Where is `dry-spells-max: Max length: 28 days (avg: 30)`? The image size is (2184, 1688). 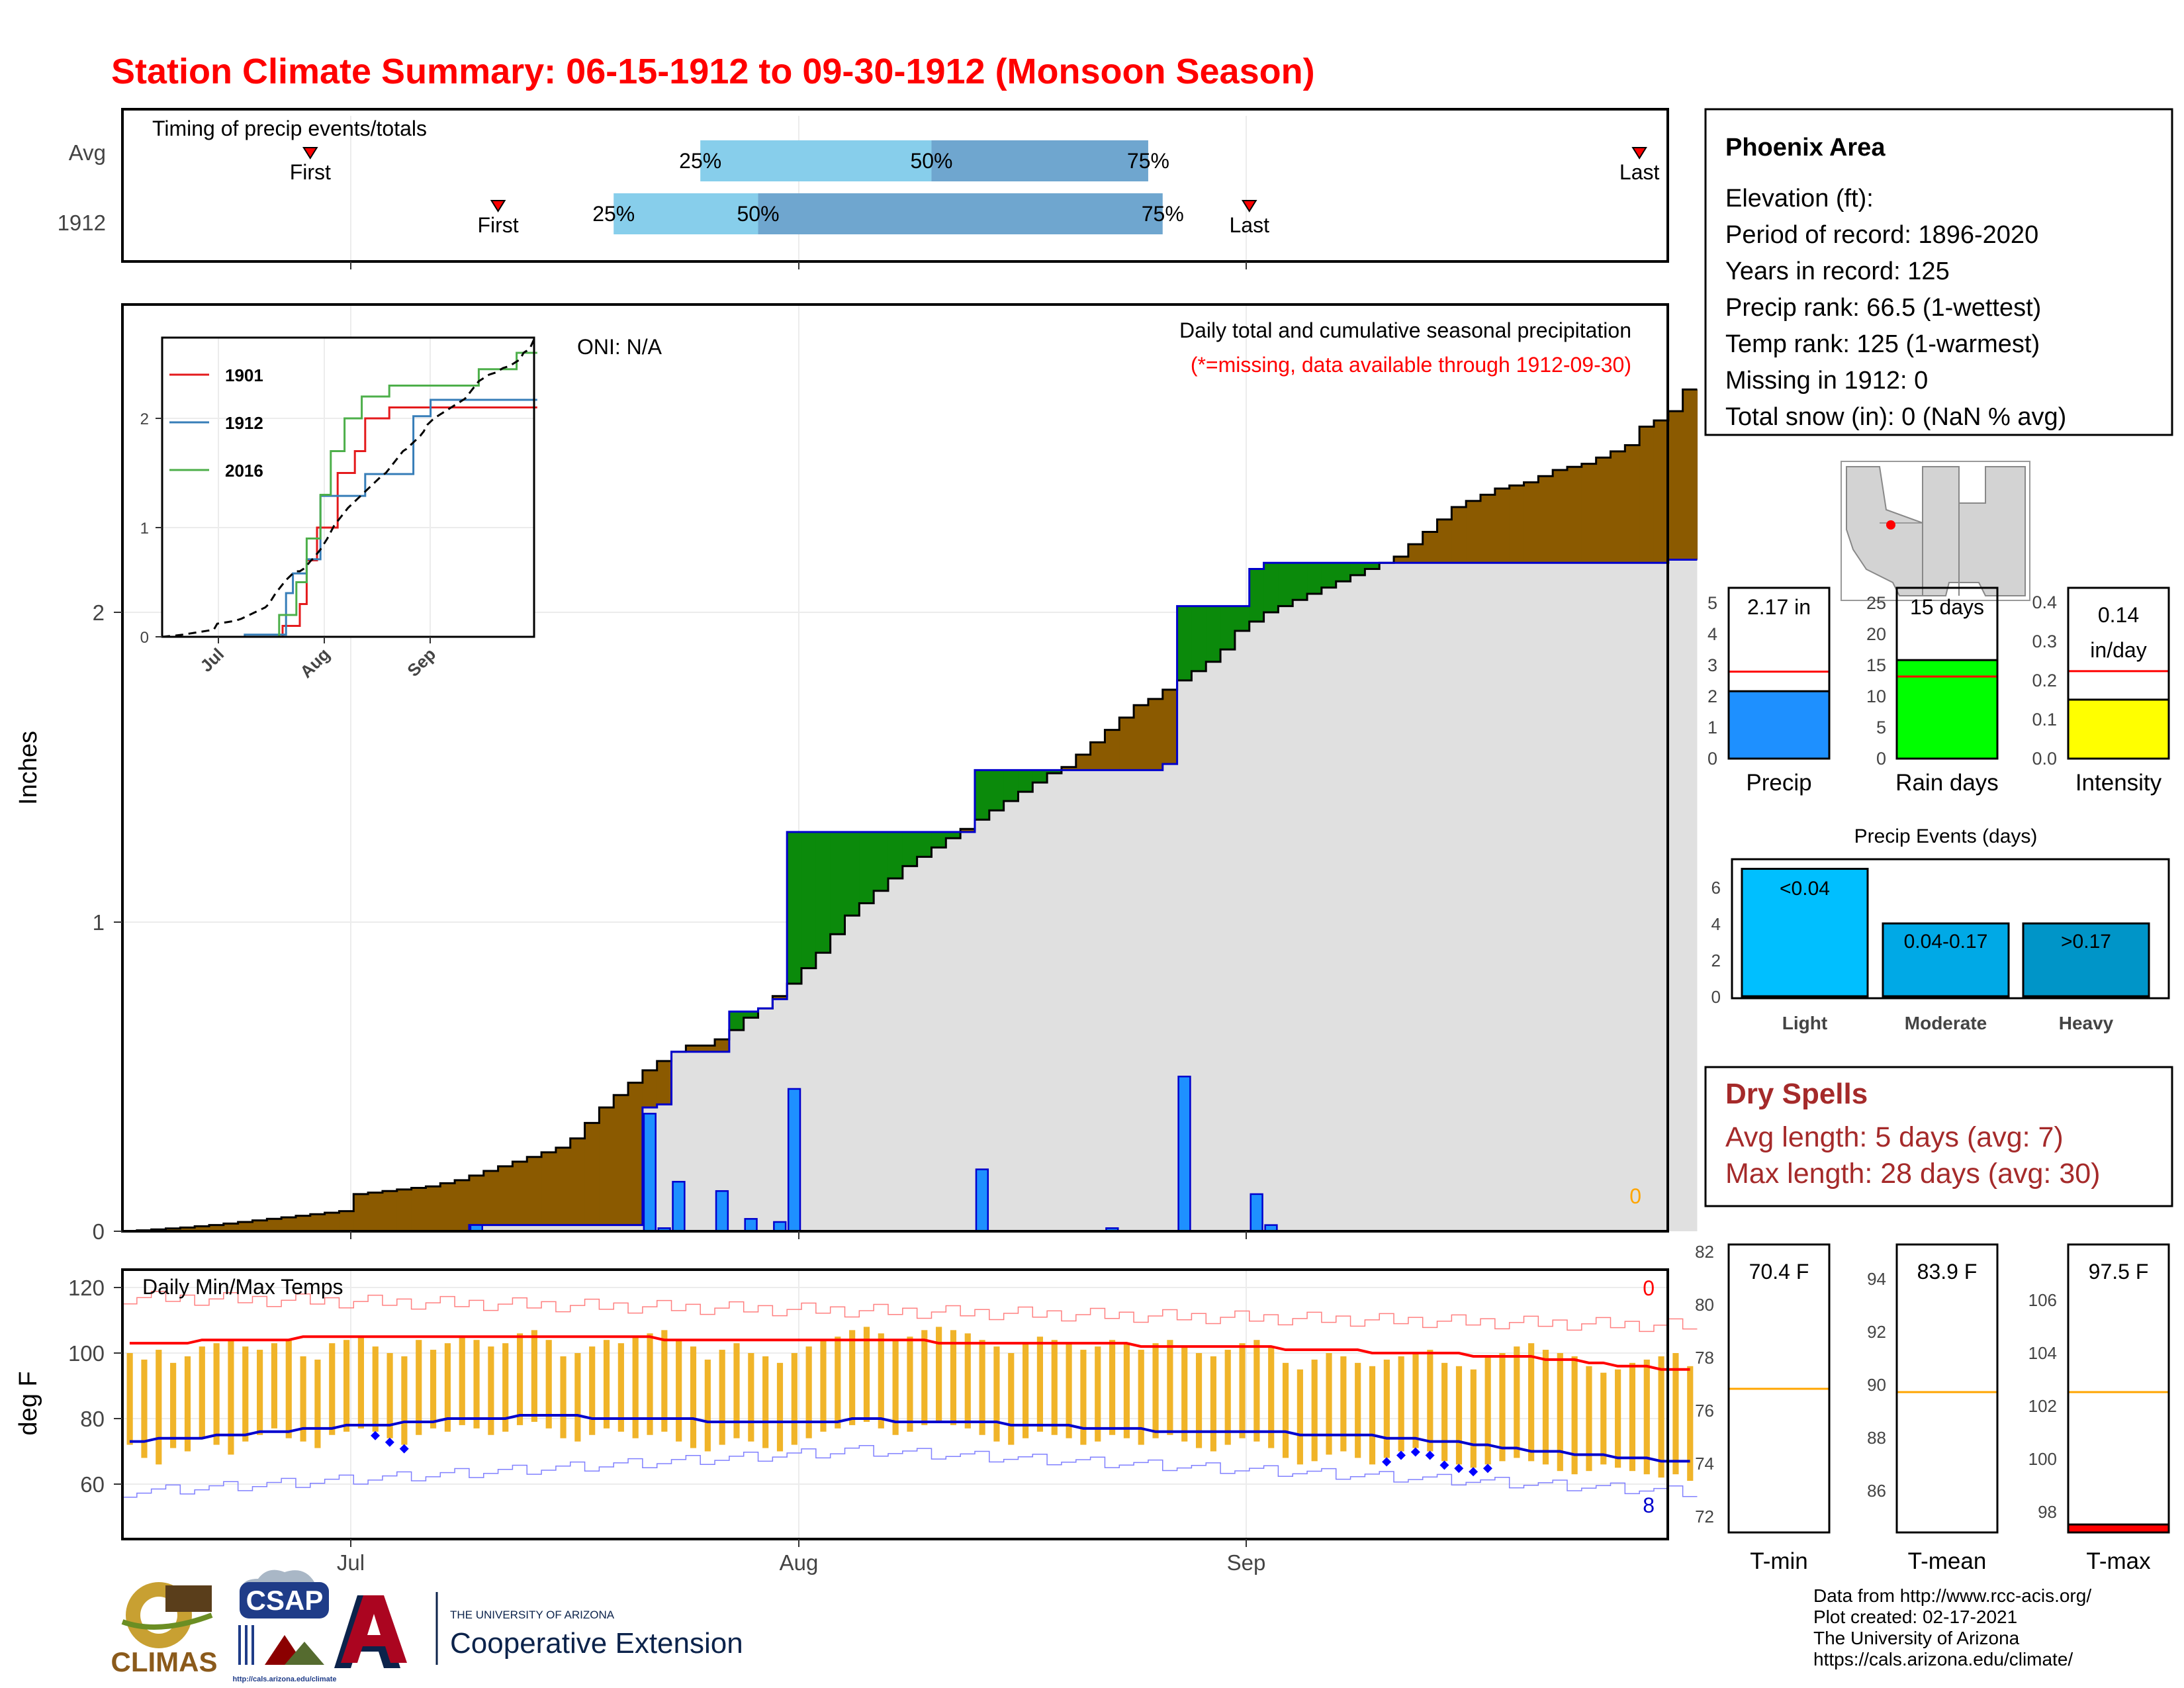
dry-spells-max: Max length: 28 days (avg: 30) is located at coordinates (1912, 1174).